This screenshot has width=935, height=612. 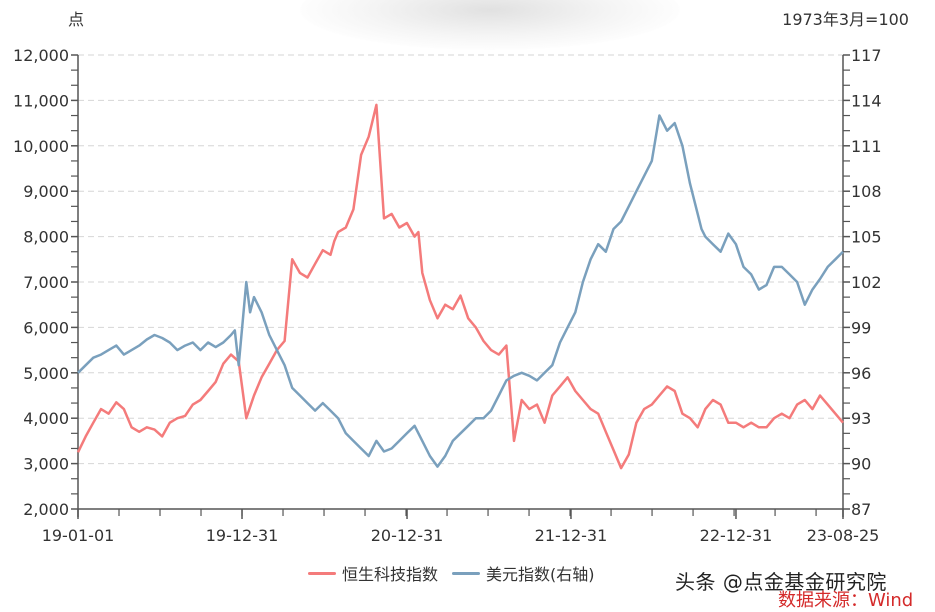 What do you see at coordinates (41, 146) in the screenshot?
I see `left-axis-tick-label: 10,000` at bounding box center [41, 146].